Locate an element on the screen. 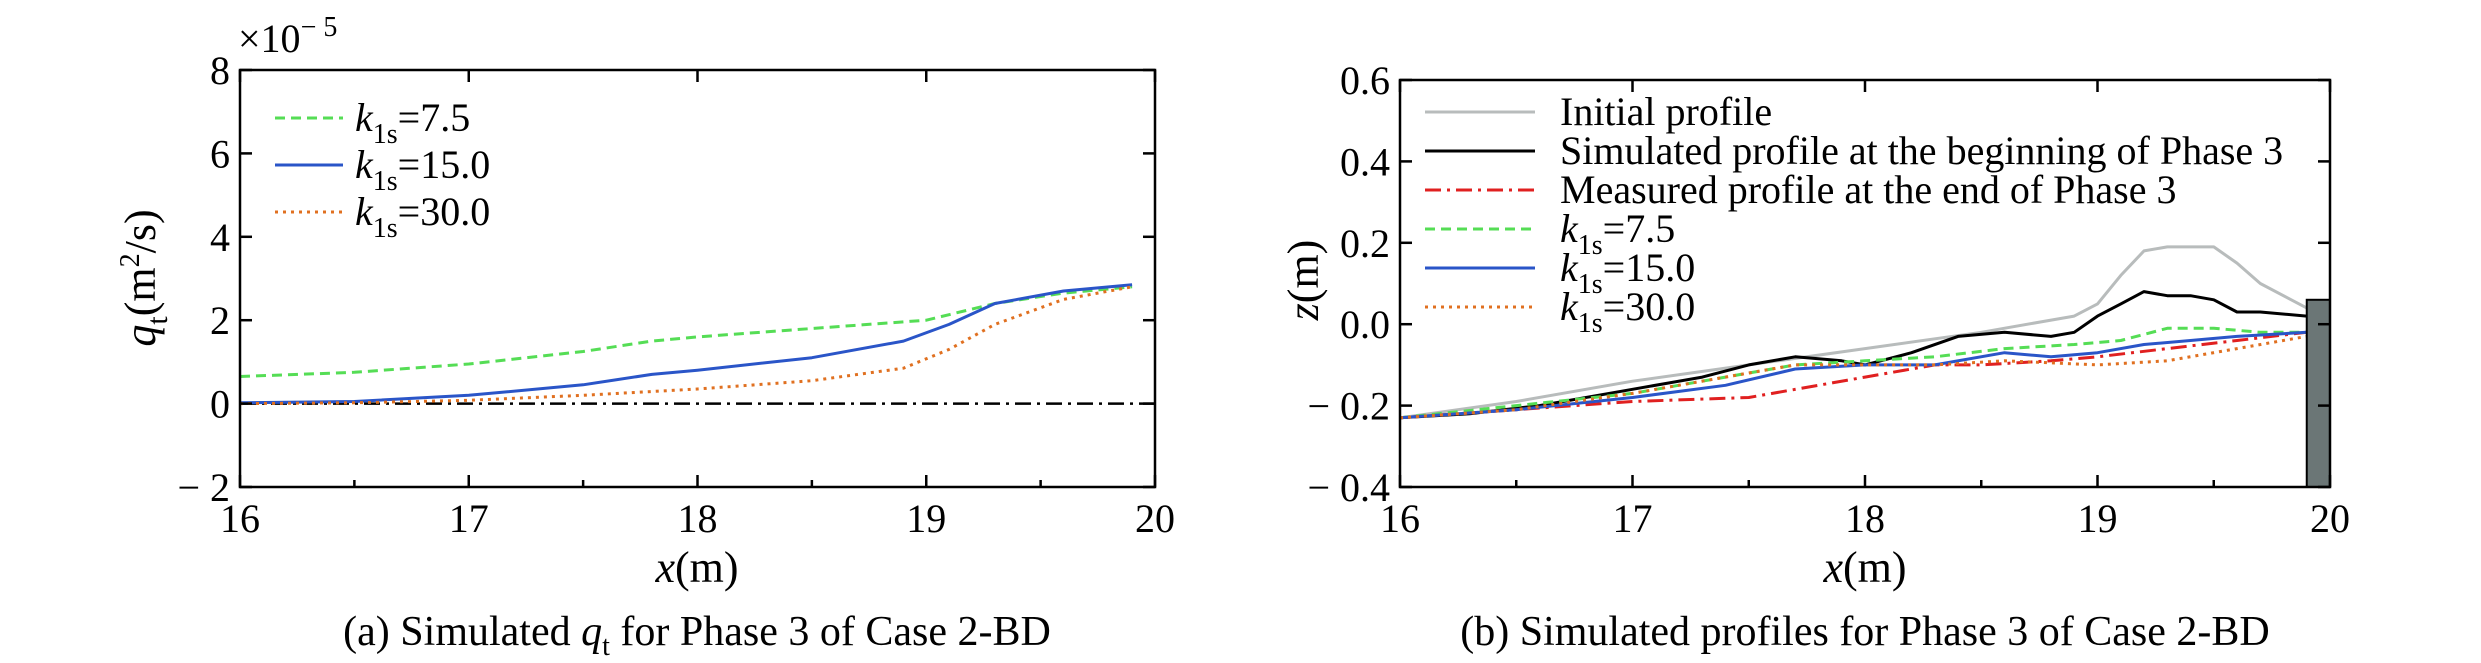 The width and height of the screenshot is (2481, 663). panel-a-caption-sub: t is located at coordinates (606, 646).